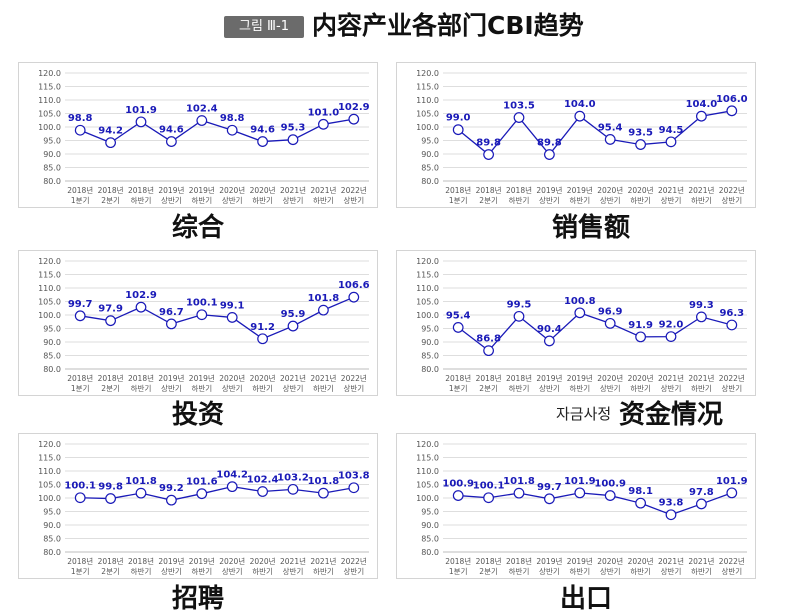 This screenshot has height=615, width=800. I want to click on chart-caption-sales: 销售额, so click(591, 228).